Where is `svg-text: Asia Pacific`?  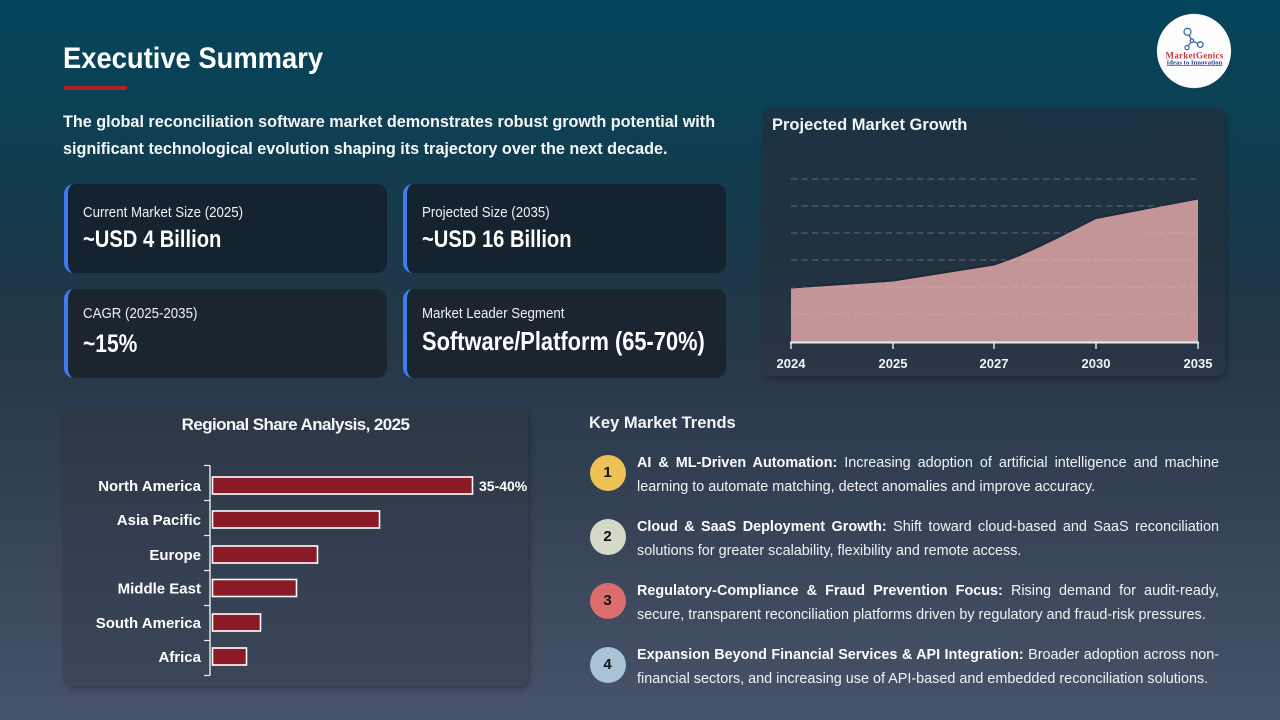
svg-text: Asia Pacific is located at coordinates (159, 520).